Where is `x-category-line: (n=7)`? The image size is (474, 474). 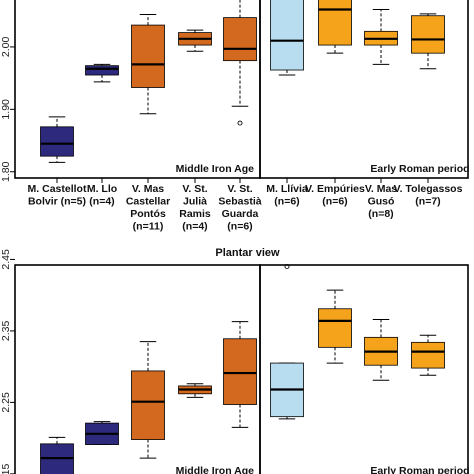
x-category-line: (n=7) is located at coordinates (427, 202).